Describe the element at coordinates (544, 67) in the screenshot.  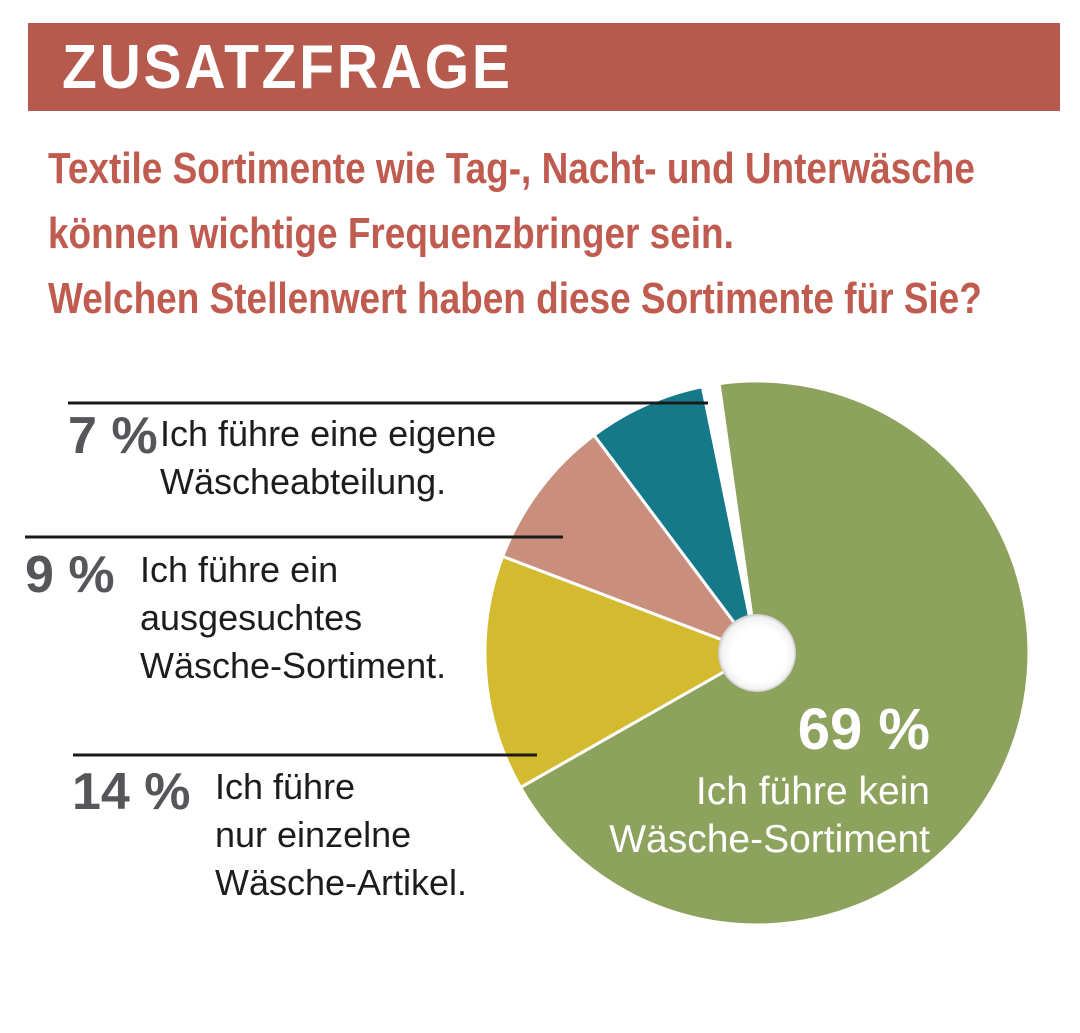
I see `header-bar: ZUSATZFRAGE` at that location.